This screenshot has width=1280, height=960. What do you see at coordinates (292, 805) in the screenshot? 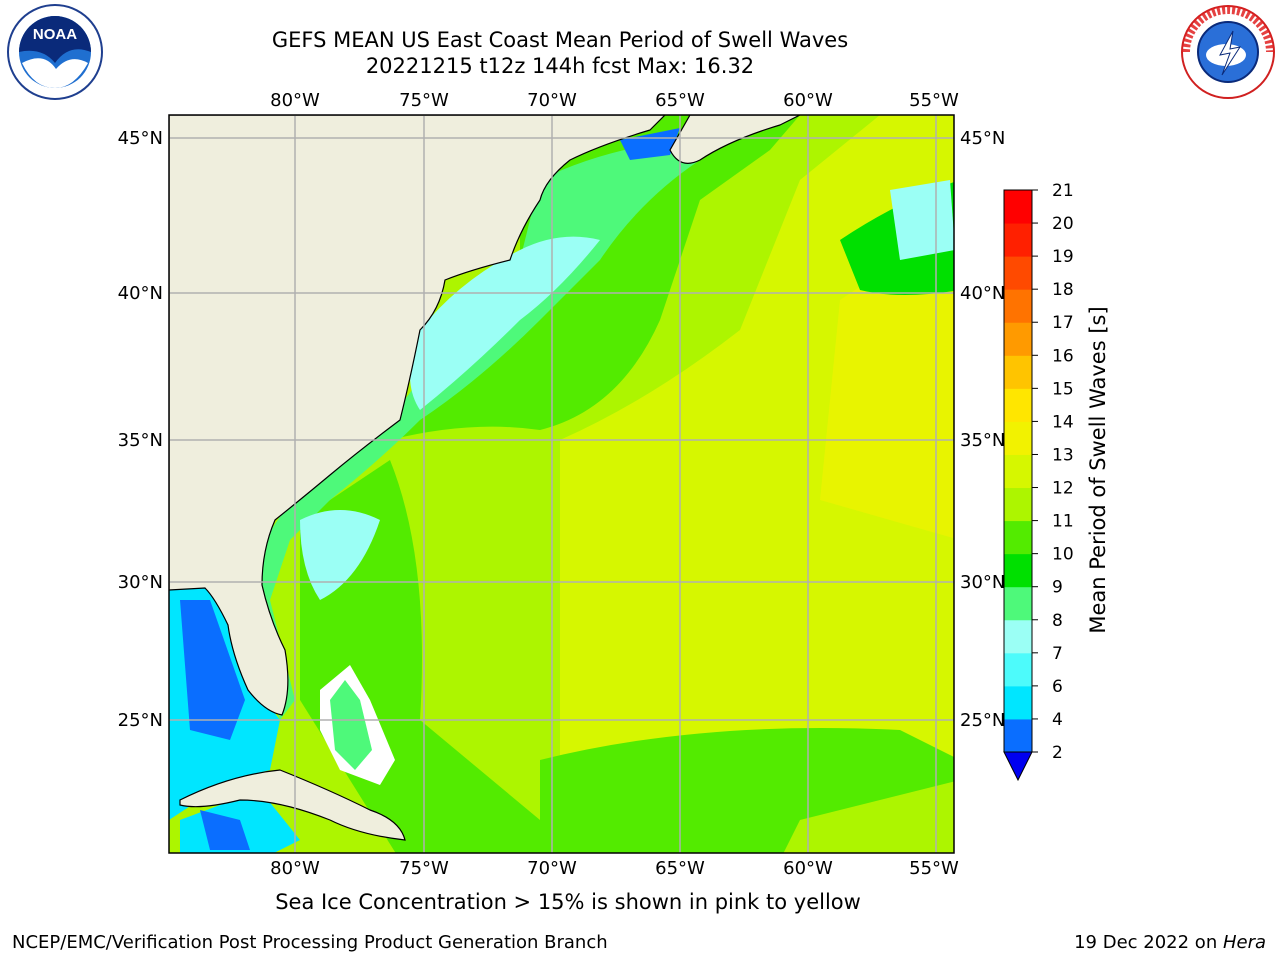
I see `cuba-land` at bounding box center [292, 805].